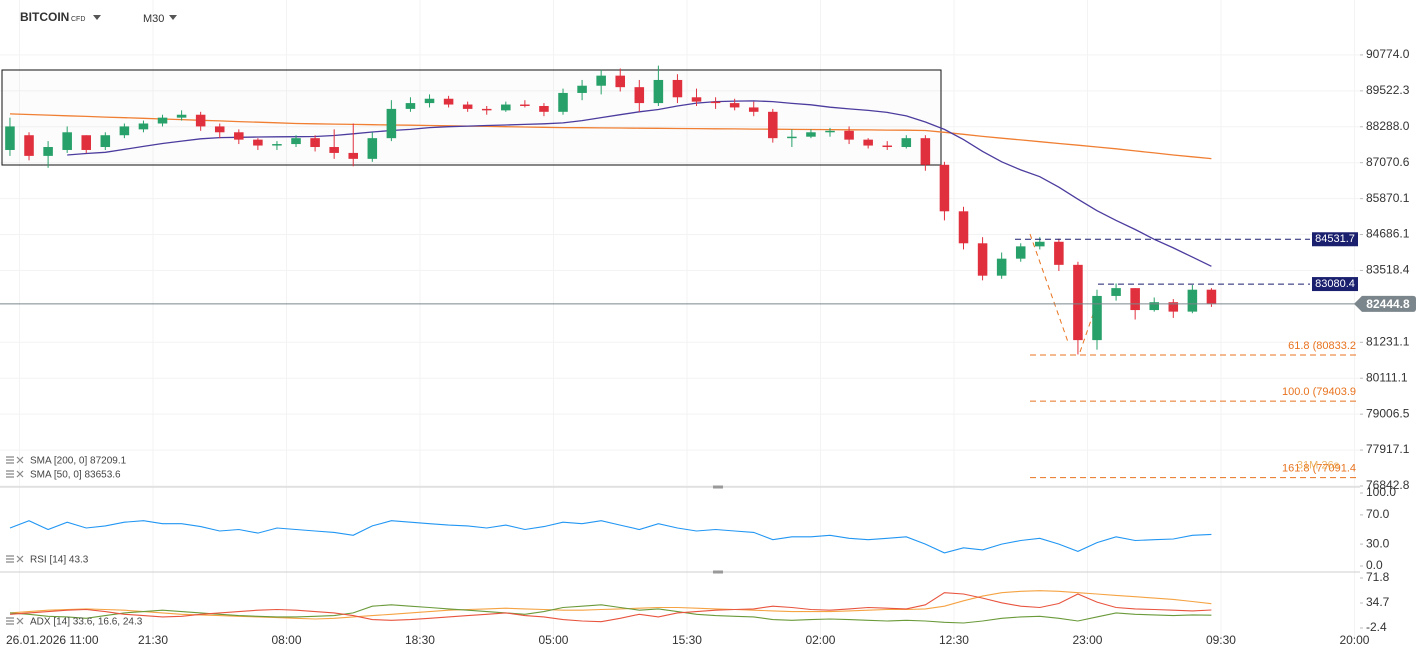  I want to click on x-tick-label: 12:30, so click(954, 640).